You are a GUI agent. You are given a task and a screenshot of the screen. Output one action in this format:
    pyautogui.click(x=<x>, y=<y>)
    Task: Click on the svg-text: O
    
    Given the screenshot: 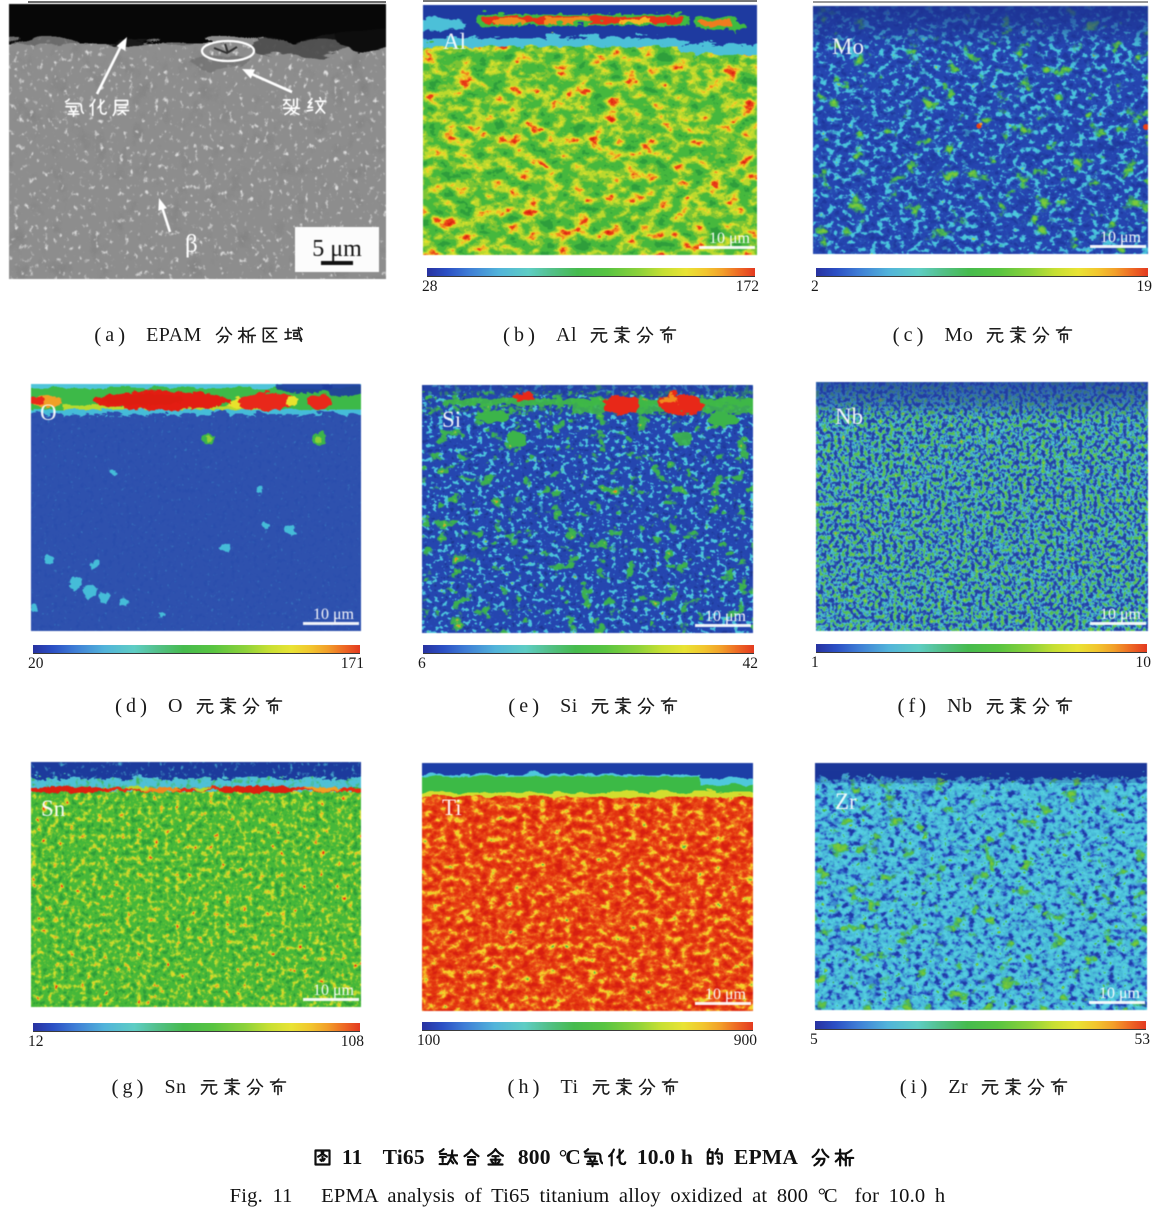 What is the action you would take?
    pyautogui.click(x=48, y=412)
    